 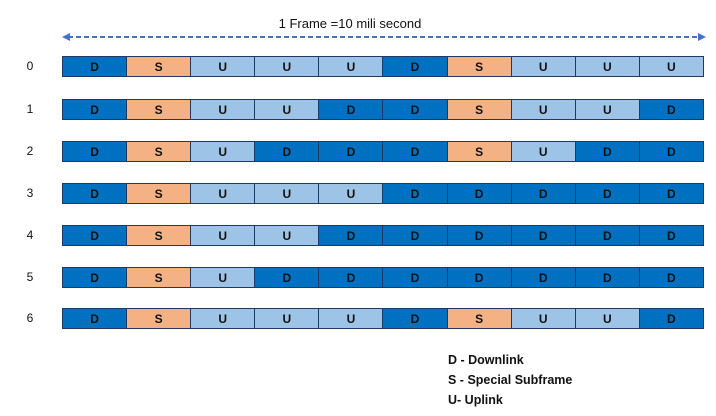 I want to click on config-label-6: 6, so click(x=30, y=318).